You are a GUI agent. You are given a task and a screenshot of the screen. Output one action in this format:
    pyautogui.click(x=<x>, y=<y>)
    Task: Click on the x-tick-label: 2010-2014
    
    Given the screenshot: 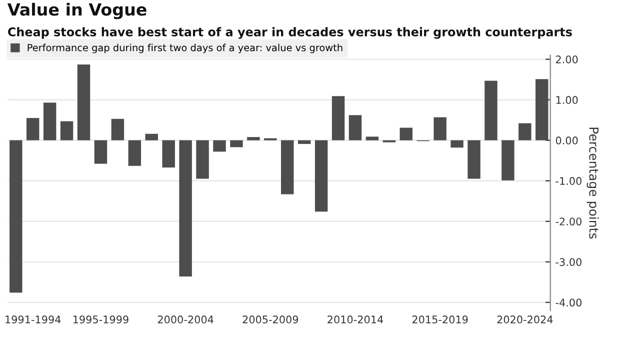 What is the action you would take?
    pyautogui.click(x=356, y=320)
    